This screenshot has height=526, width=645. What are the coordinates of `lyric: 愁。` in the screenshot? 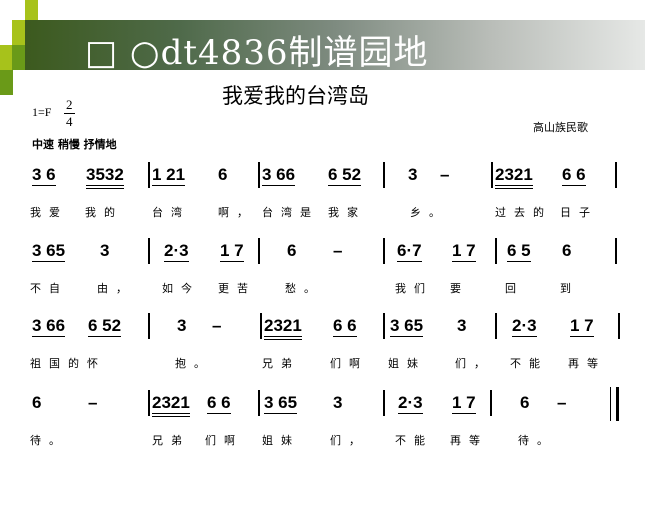 It's located at (304, 288).